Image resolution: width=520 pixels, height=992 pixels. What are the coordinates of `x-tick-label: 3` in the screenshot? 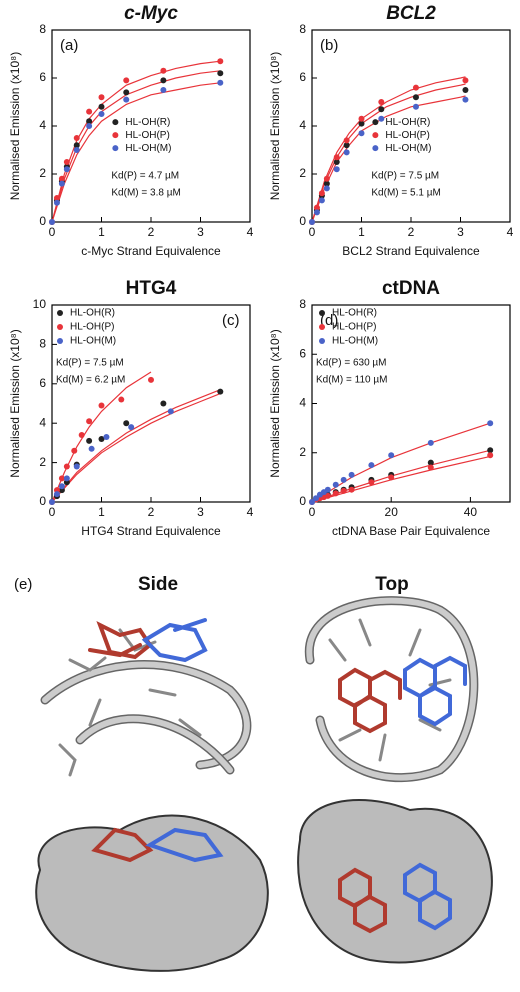 It's located at (460, 232).